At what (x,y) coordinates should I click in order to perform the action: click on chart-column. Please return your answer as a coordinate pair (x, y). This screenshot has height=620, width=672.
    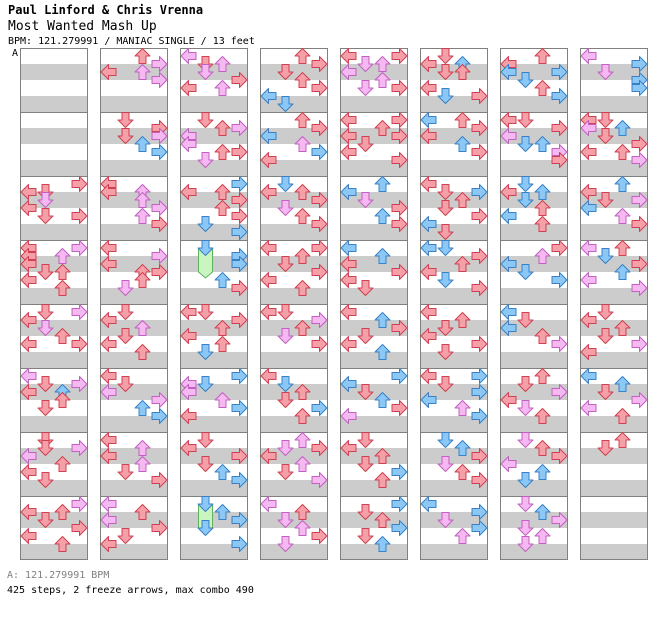
    Looking at the image, I should click on (294, 304).